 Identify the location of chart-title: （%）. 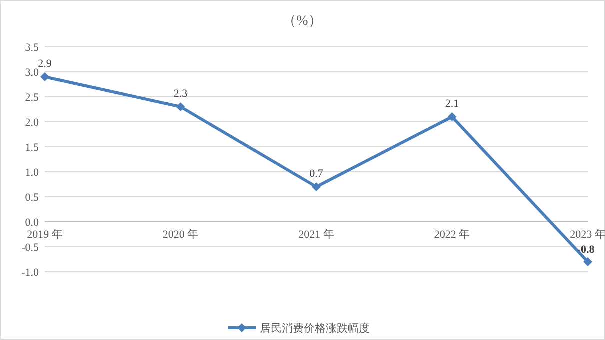
(302, 21).